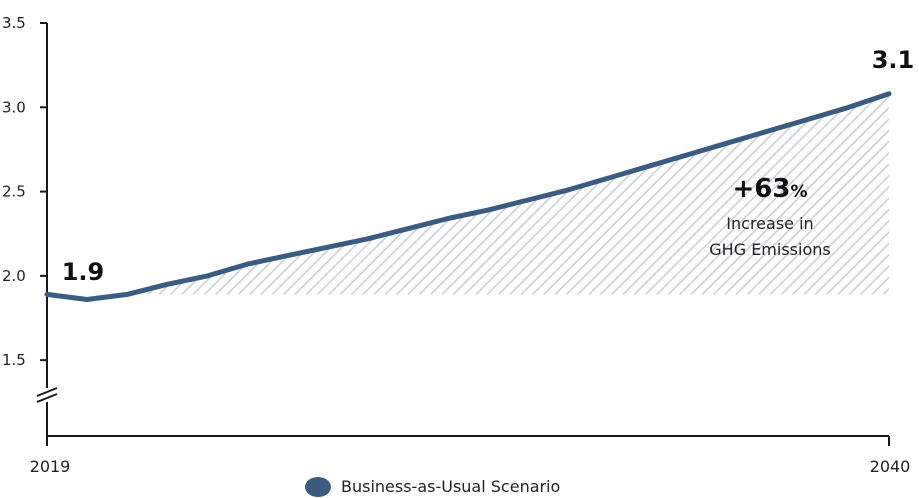 This screenshot has height=498, width=919. I want to click on legend-swatch-circle, so click(318, 487).